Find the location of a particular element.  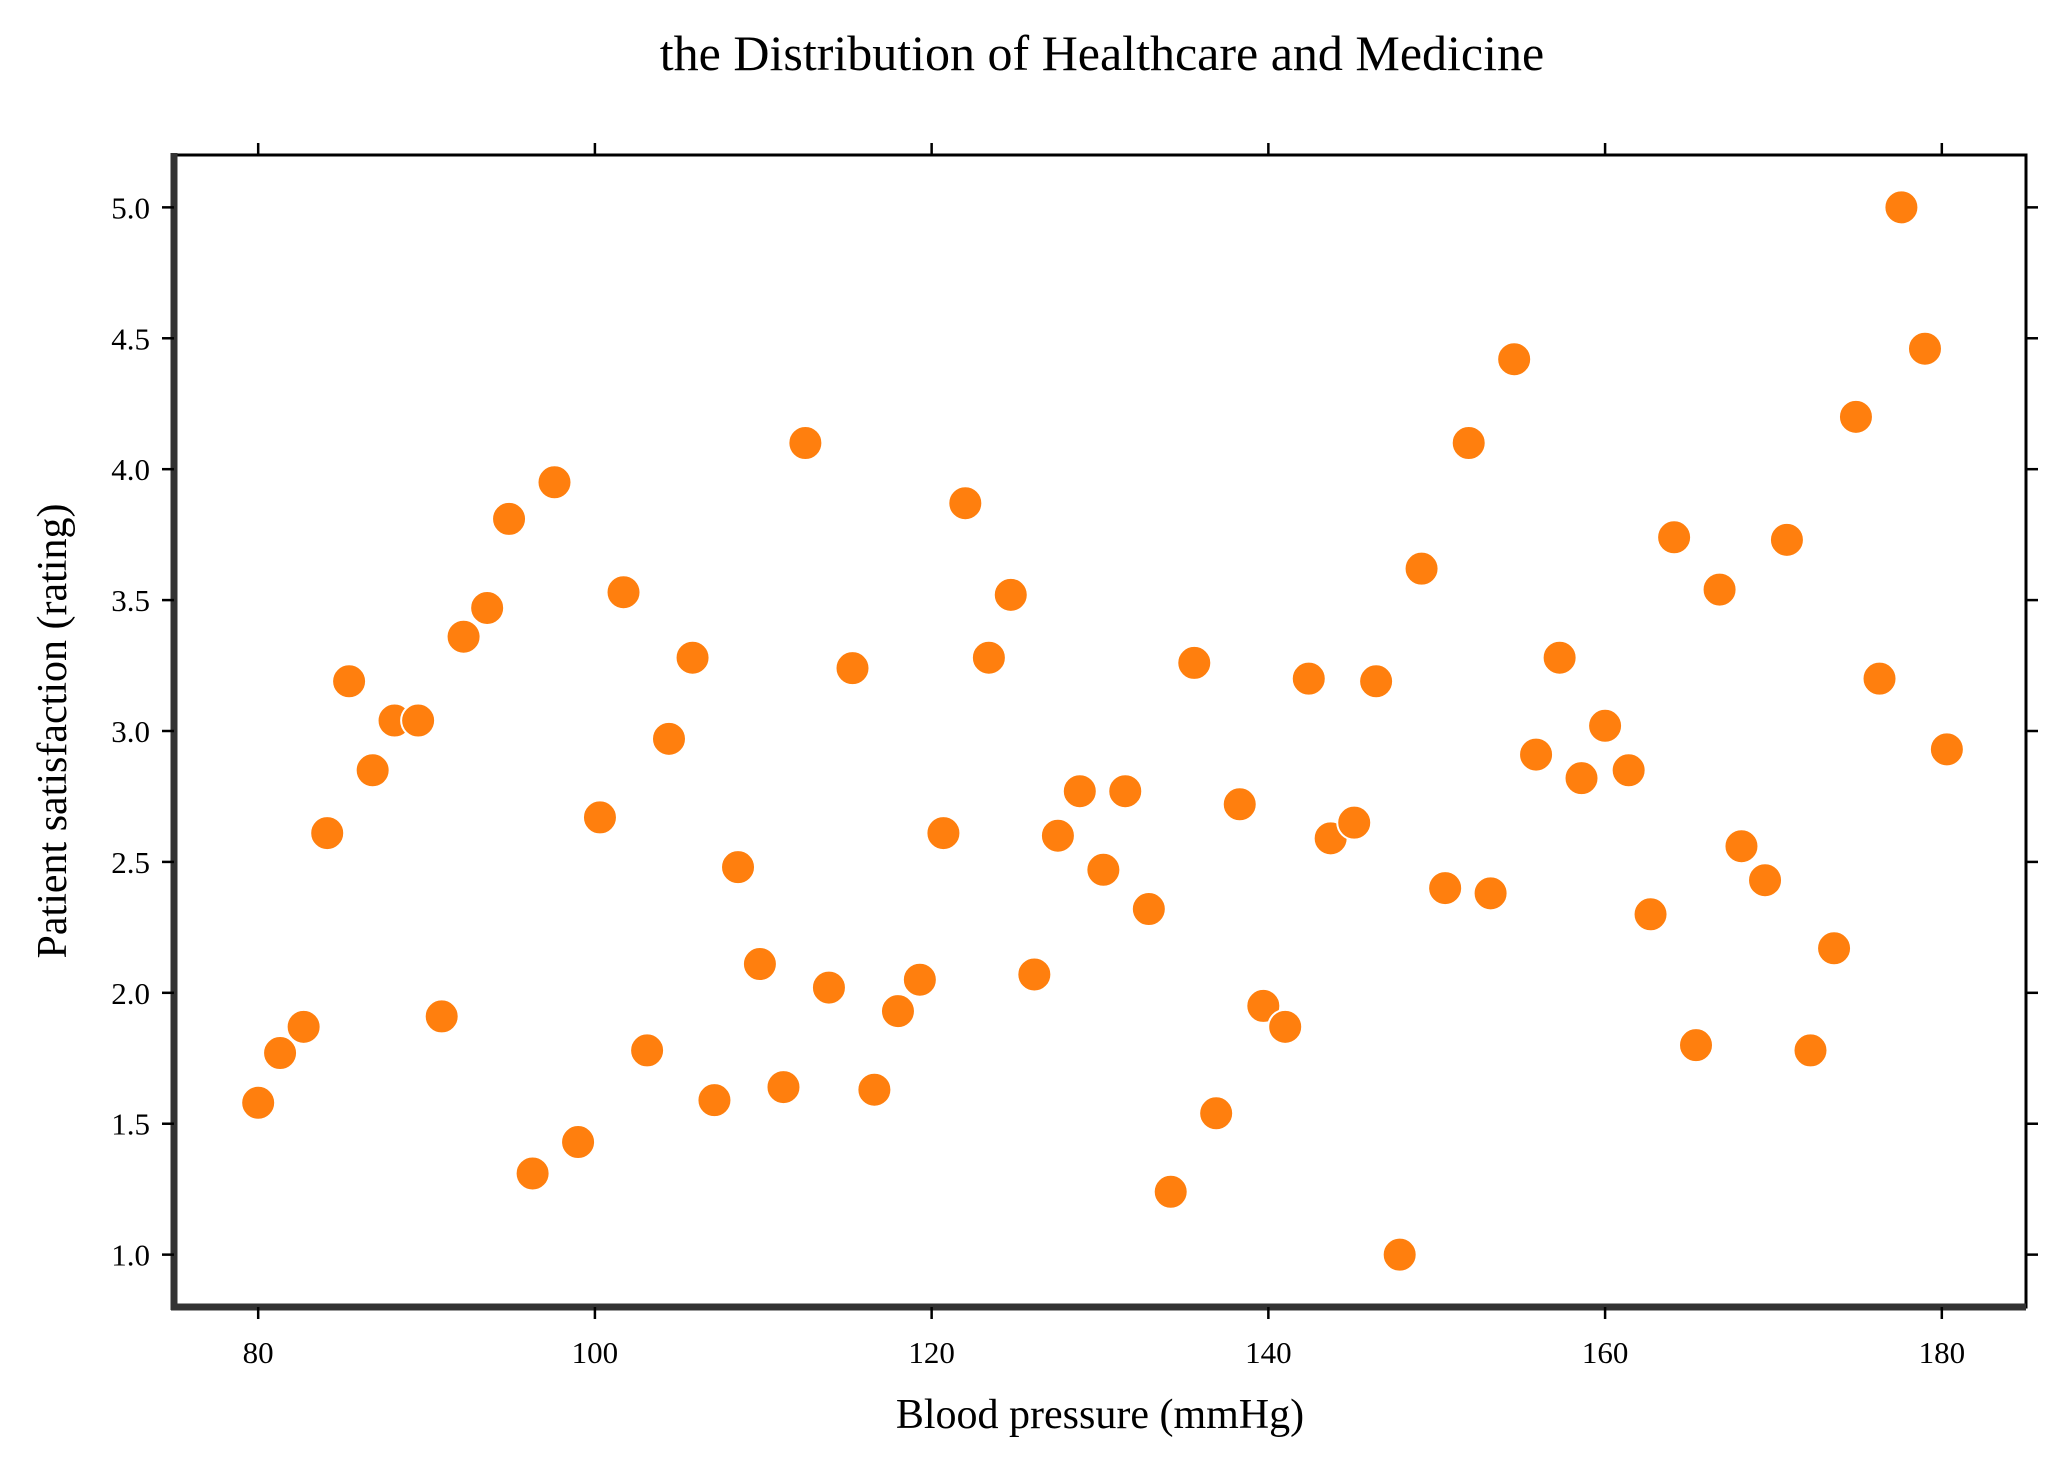

x-tick-label: 140 is located at coordinates (1268, 1352).